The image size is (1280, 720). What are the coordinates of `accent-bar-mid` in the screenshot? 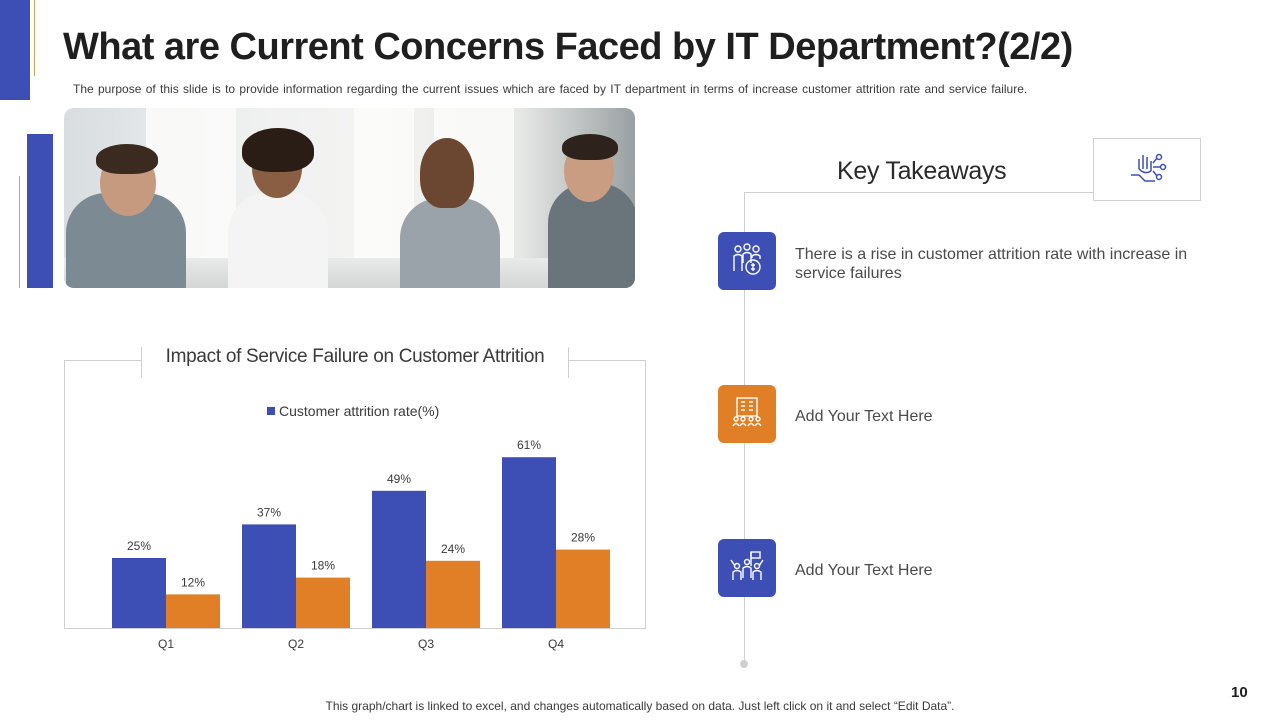 It's located at (40, 211).